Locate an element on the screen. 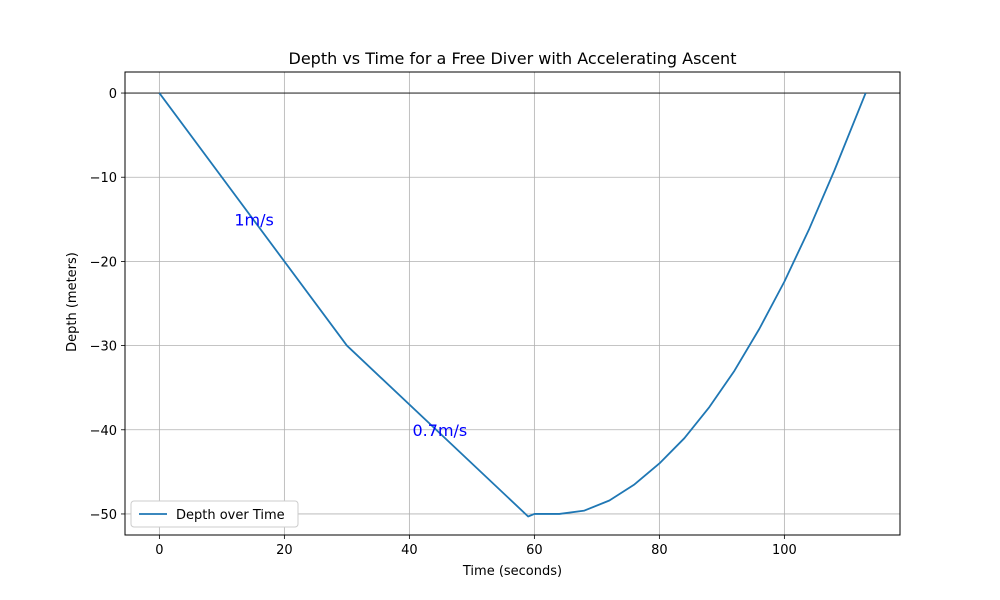 This screenshot has width=1000, height=600. annotation-label: 1m/s is located at coordinates (254, 219).